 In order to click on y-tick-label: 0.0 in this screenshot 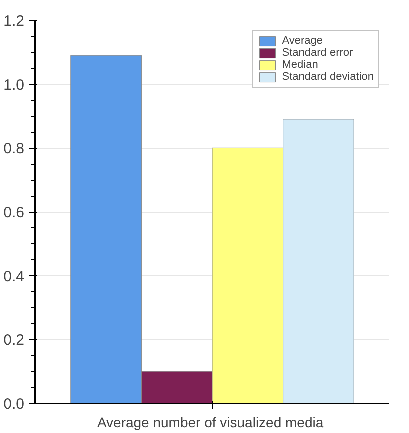, I will do `click(14, 404)`.